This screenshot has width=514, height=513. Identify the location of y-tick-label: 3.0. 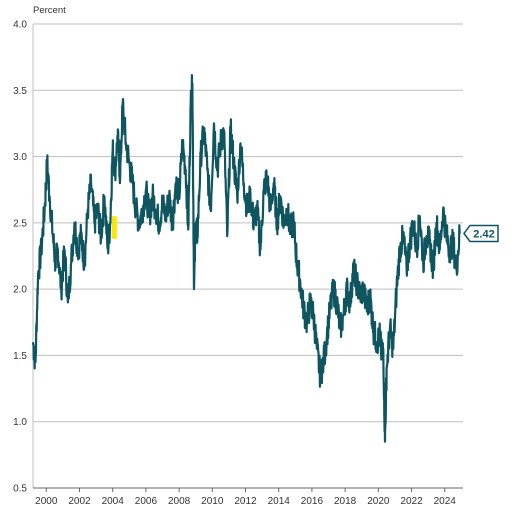
(20, 157).